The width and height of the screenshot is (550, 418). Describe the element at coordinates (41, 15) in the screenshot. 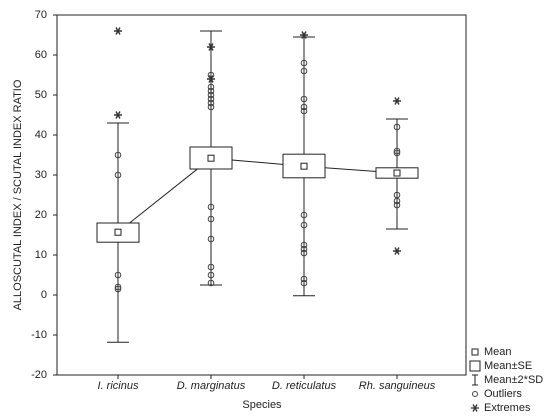

I see `y-tick-label: 70` at that location.